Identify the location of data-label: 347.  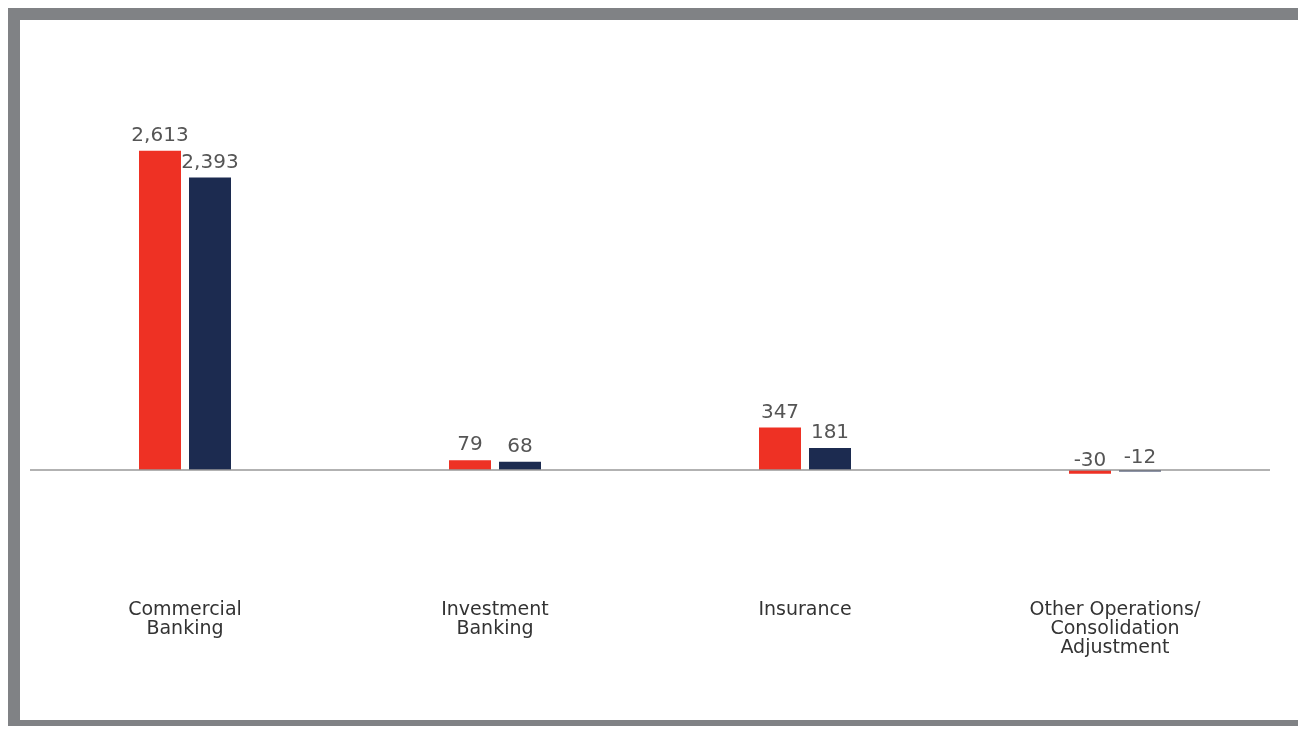
(780, 410).